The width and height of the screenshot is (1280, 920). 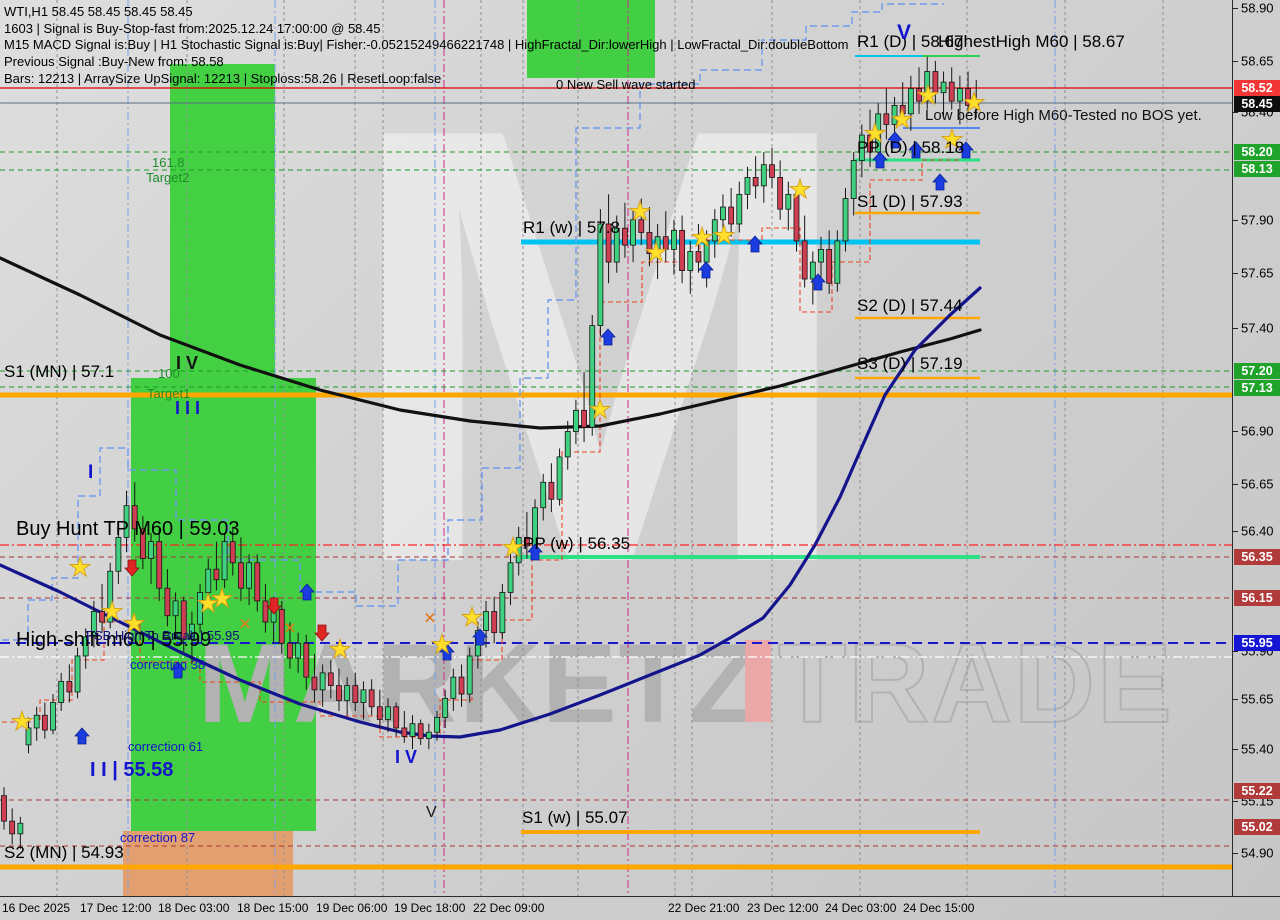 What do you see at coordinates (1257, 169) in the screenshot?
I see `price-badge: 58.13` at bounding box center [1257, 169].